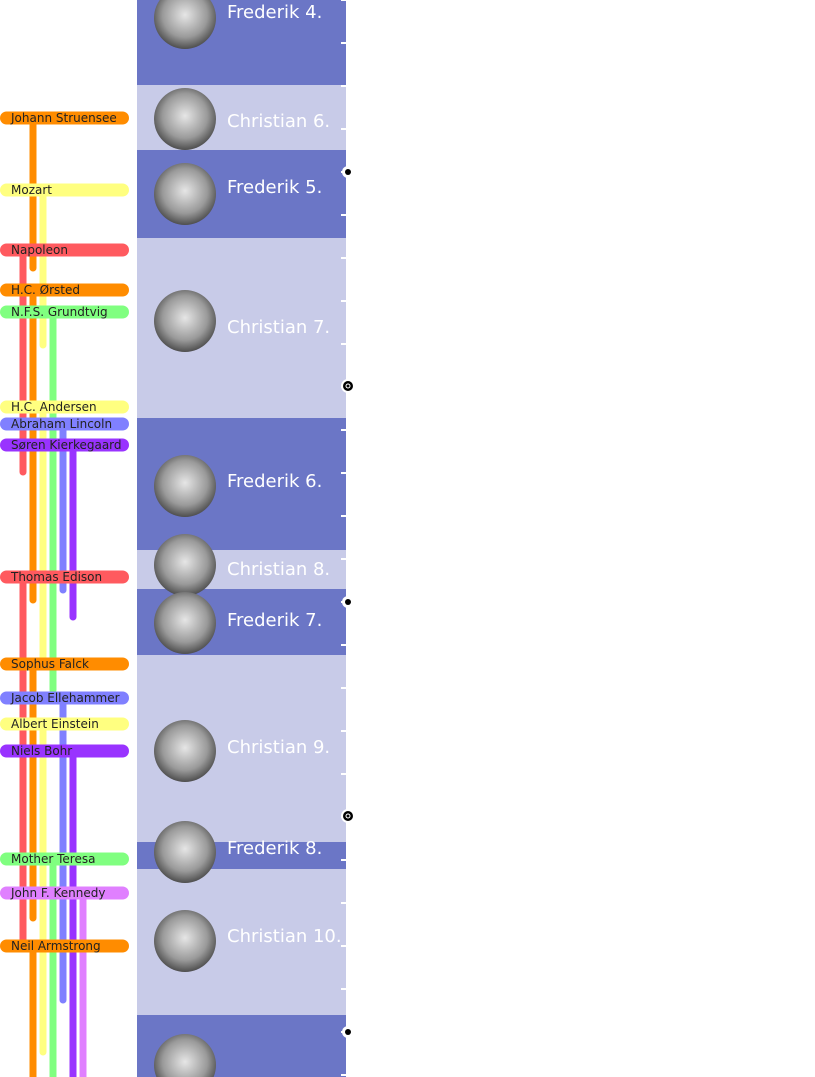 Image resolution: width=815 pixels, height=1077 pixels. I want to click on person-name: John F. Kennedy, so click(57, 893).